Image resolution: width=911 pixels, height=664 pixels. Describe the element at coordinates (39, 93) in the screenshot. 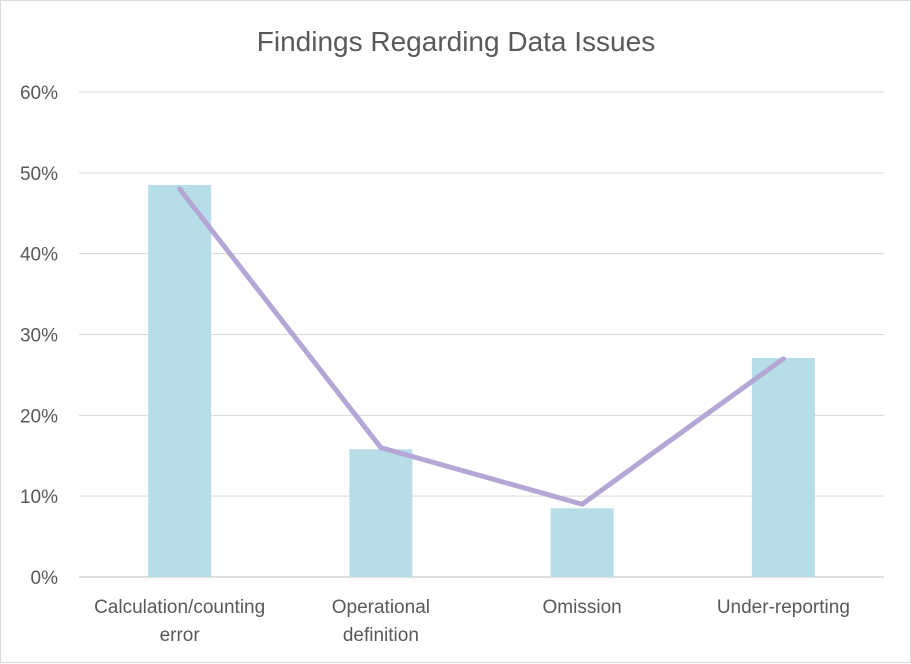

I see `y-tick-label: 60%` at that location.